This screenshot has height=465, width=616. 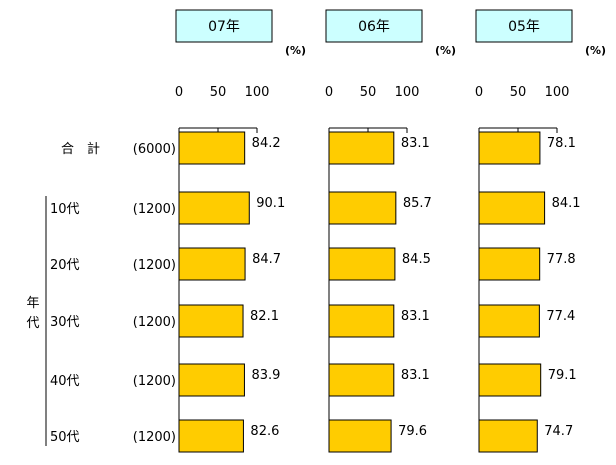 I want to click on row-label: 30代, so click(x=65, y=322).